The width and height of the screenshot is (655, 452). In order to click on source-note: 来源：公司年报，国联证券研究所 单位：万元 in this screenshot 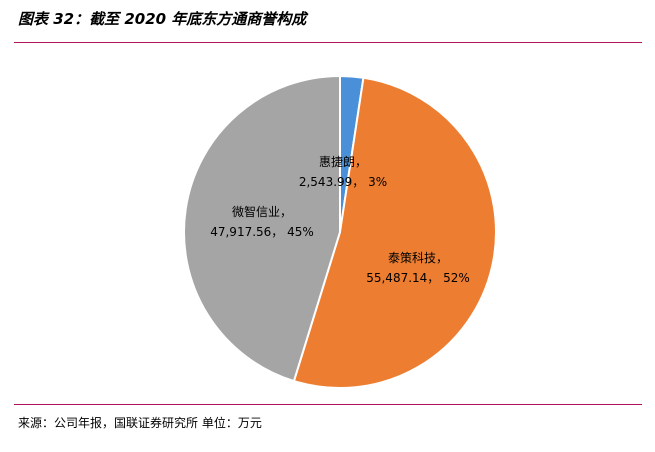, I will do `click(140, 423)`.